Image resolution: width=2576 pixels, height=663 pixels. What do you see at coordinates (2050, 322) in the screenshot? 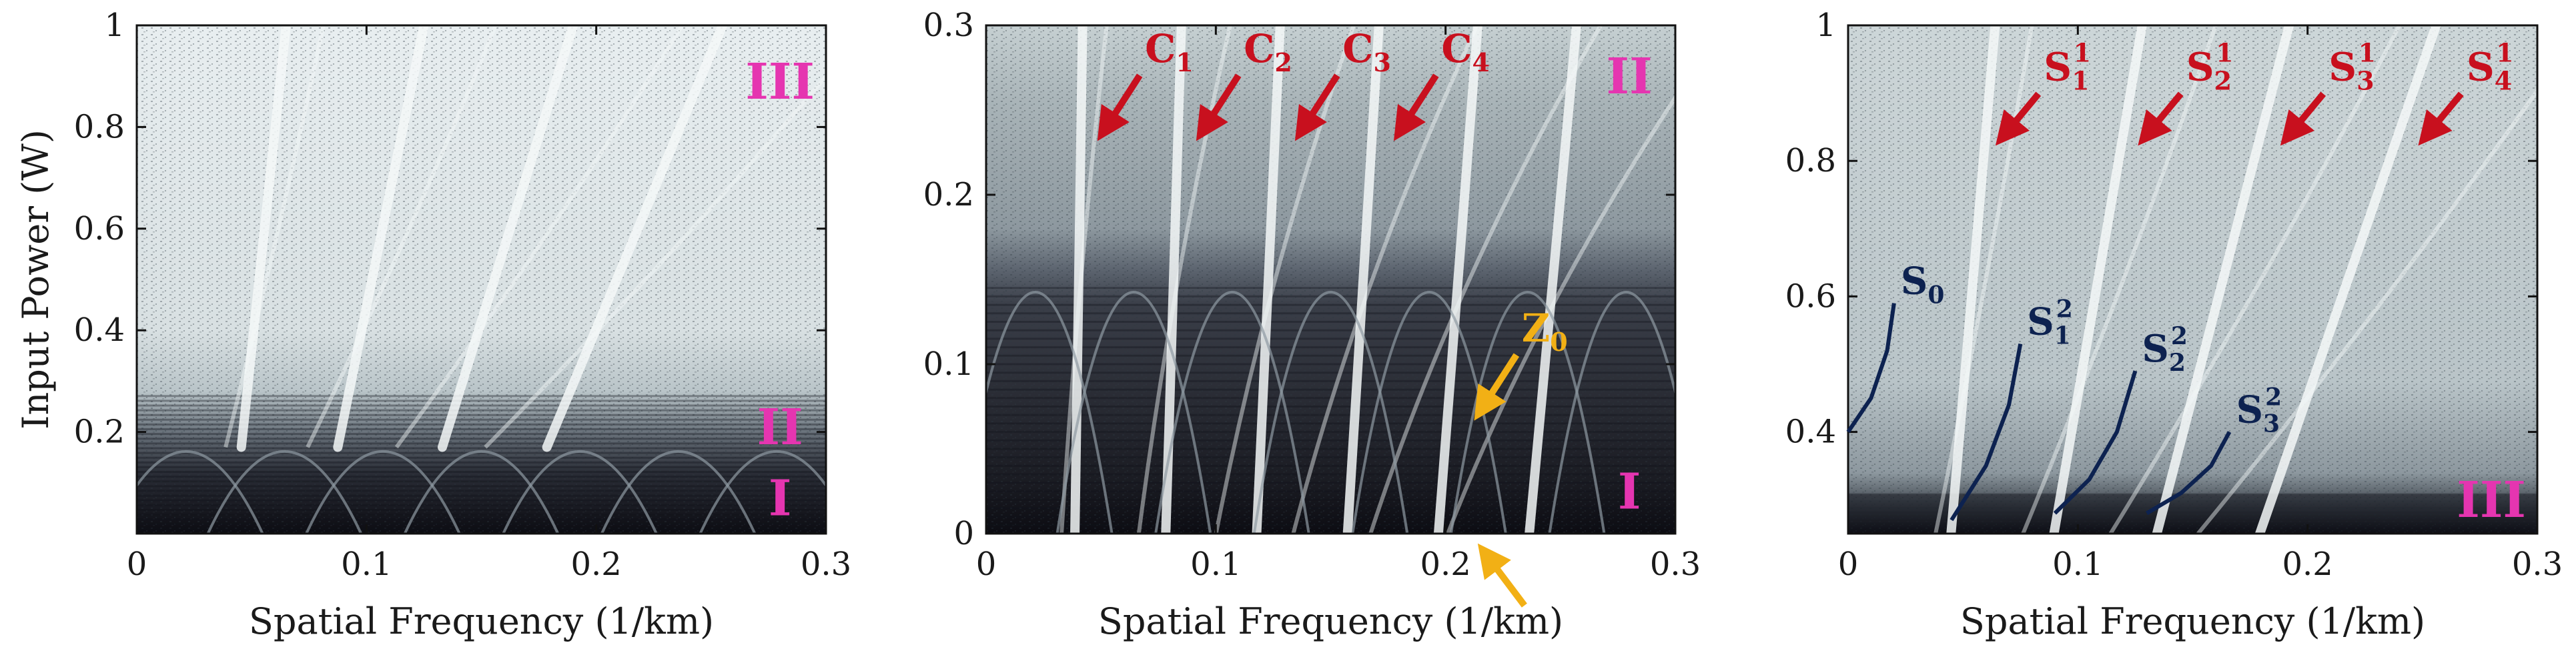
I see `curve-label: S12` at bounding box center [2050, 322].